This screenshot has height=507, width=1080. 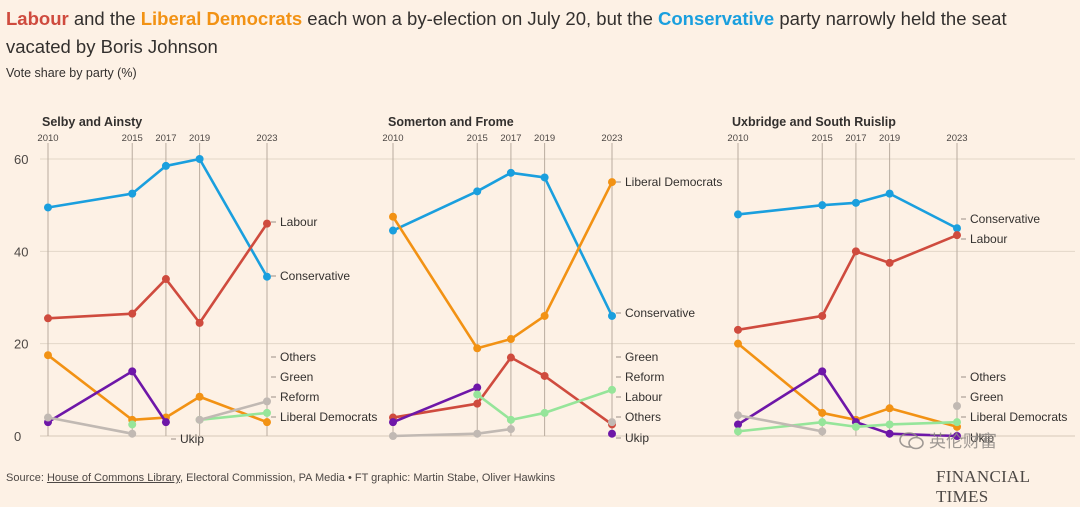 What do you see at coordinates (510, 339) in the screenshot?
I see `point-liberal-democrats-2017` at bounding box center [510, 339].